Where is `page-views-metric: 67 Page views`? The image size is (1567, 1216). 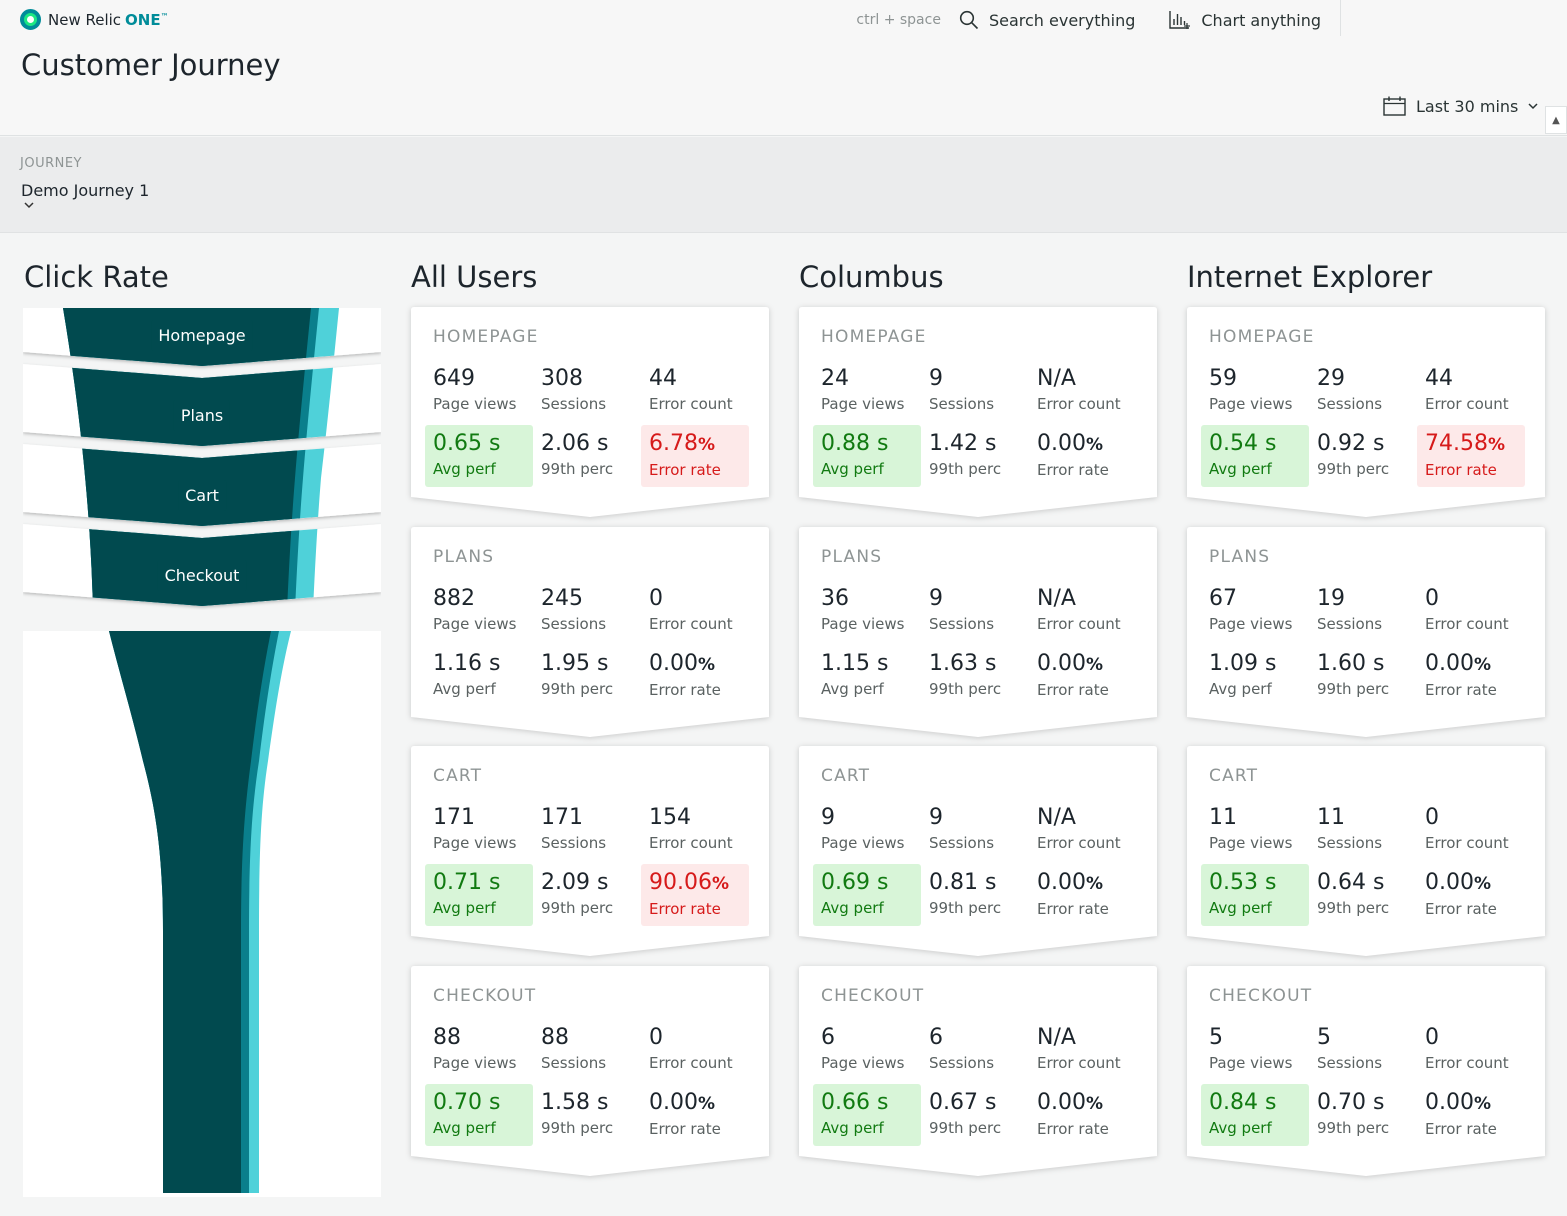 page-views-metric: 67 Page views is located at coordinates (1255, 611).